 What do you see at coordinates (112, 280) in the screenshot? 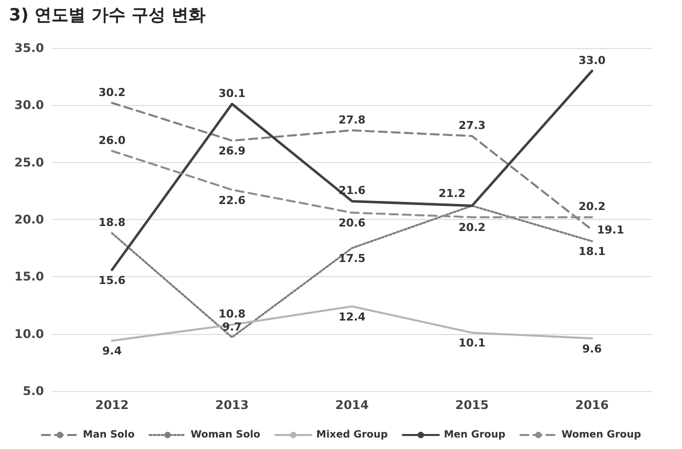
I see `data-label: 15.6` at bounding box center [112, 280].